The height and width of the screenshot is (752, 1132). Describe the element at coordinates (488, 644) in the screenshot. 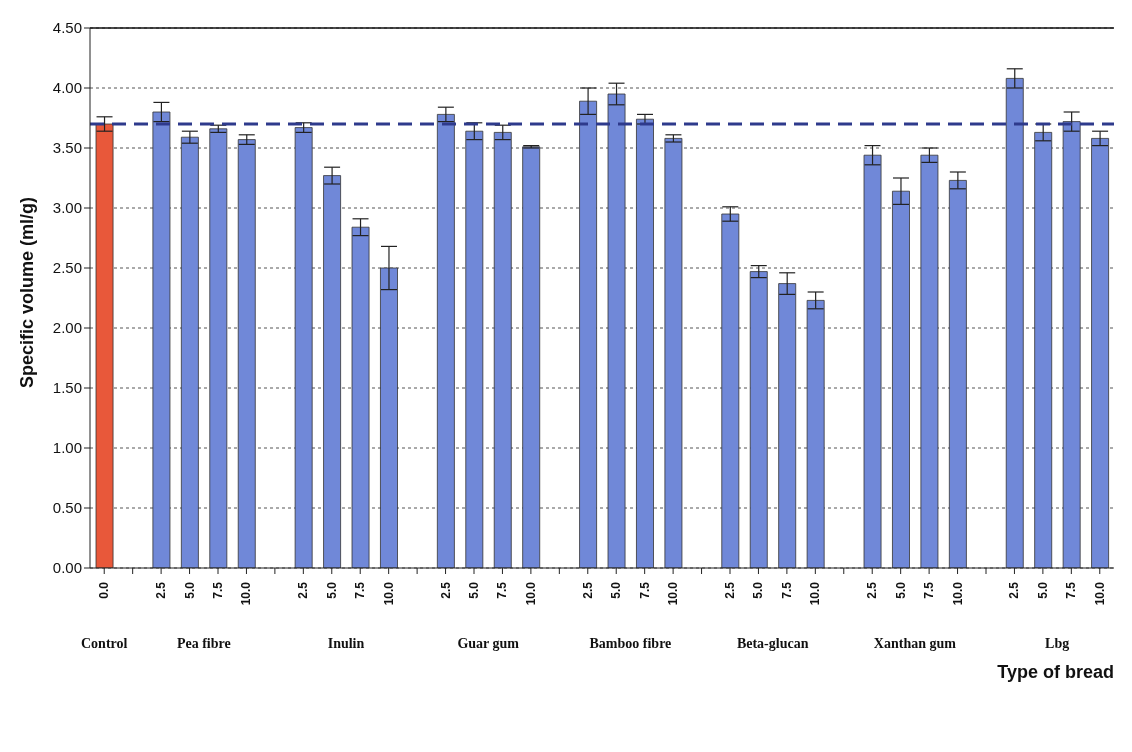

I see `text: Guar gum` at that location.